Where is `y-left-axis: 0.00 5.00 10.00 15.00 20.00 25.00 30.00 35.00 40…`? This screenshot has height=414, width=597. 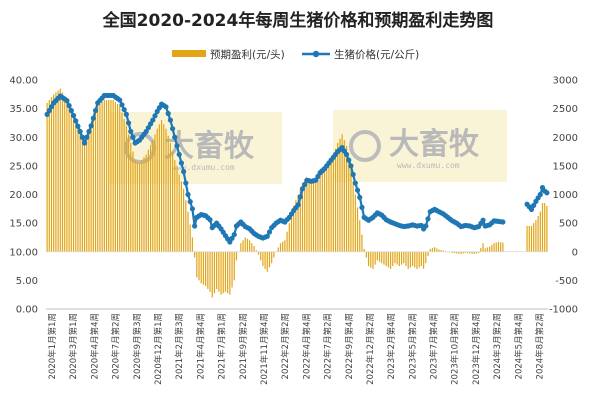
y-left-axis: 0.00 5.00 10.00 15.00 20.00 25.00 30.00 35.00 40… is located at coordinates (23, 196).